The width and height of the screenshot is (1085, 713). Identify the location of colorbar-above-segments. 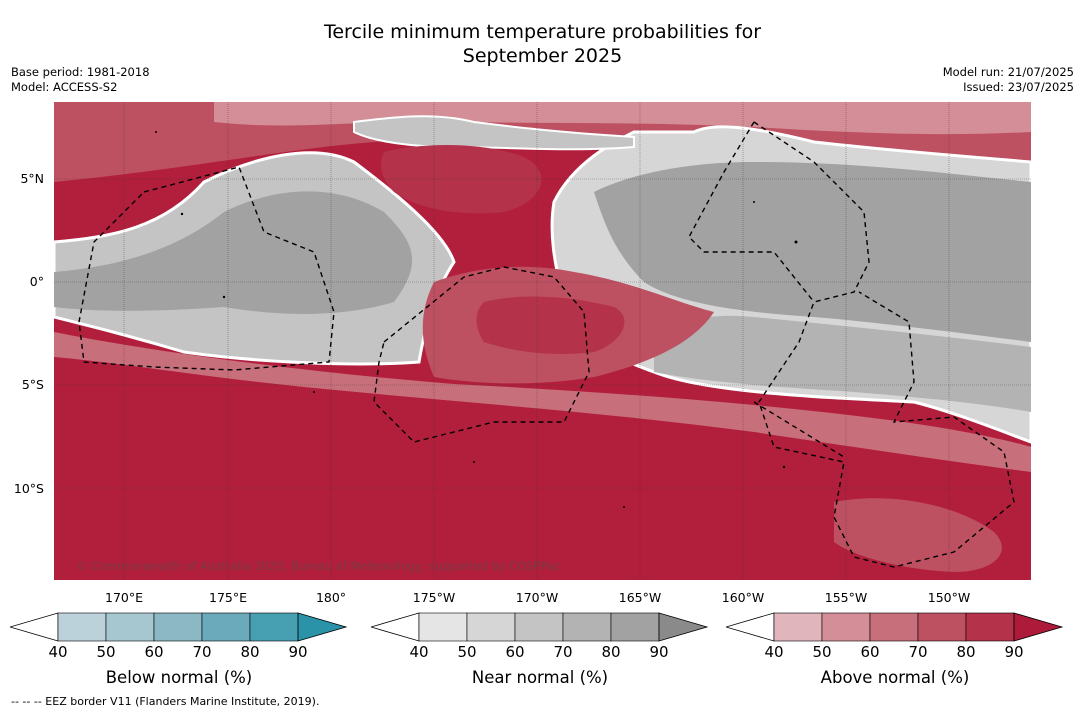
(894, 627).